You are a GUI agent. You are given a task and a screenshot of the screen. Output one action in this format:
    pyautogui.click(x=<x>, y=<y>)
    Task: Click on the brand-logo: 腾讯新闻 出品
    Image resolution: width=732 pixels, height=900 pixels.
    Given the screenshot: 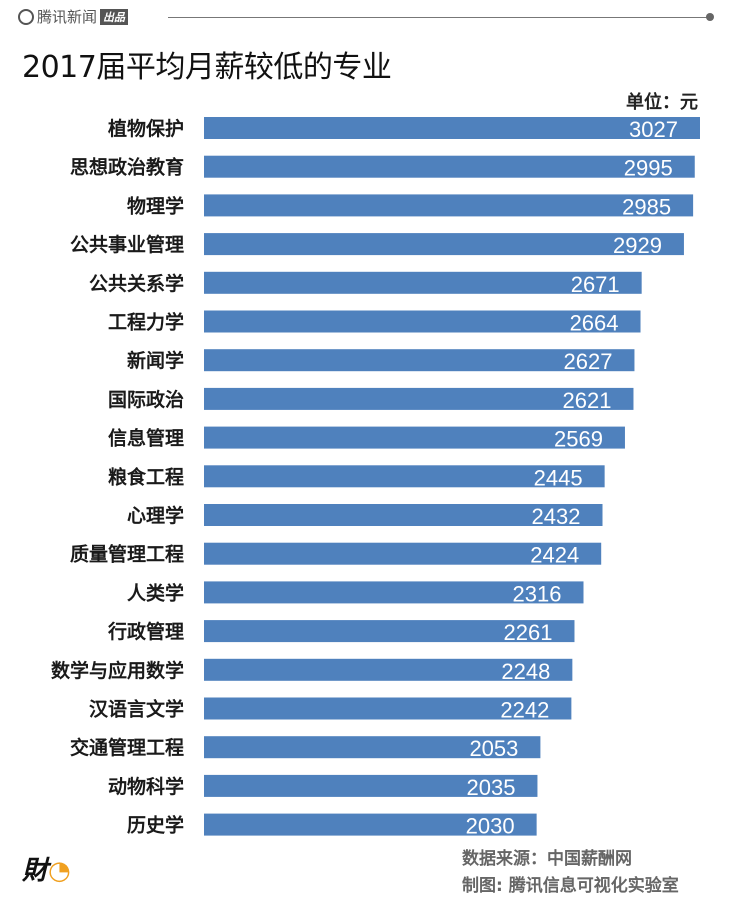 What is the action you would take?
    pyautogui.click(x=73, y=16)
    